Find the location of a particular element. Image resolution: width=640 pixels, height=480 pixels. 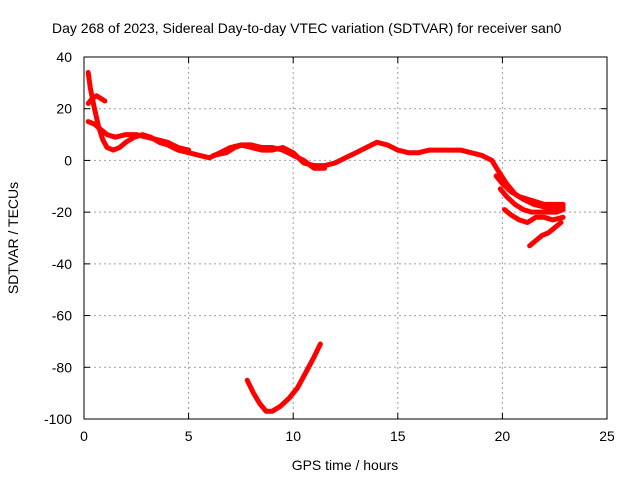

x-tick-label: 20 is located at coordinates (503, 436).